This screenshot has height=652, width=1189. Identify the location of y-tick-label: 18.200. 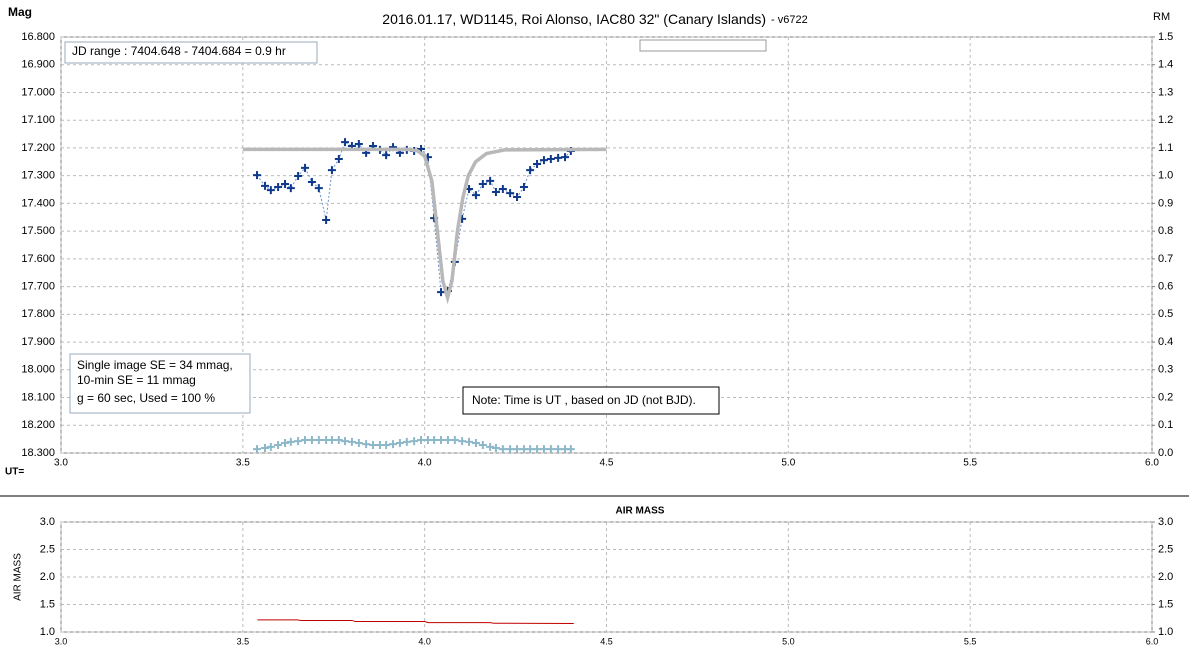
(38, 425).